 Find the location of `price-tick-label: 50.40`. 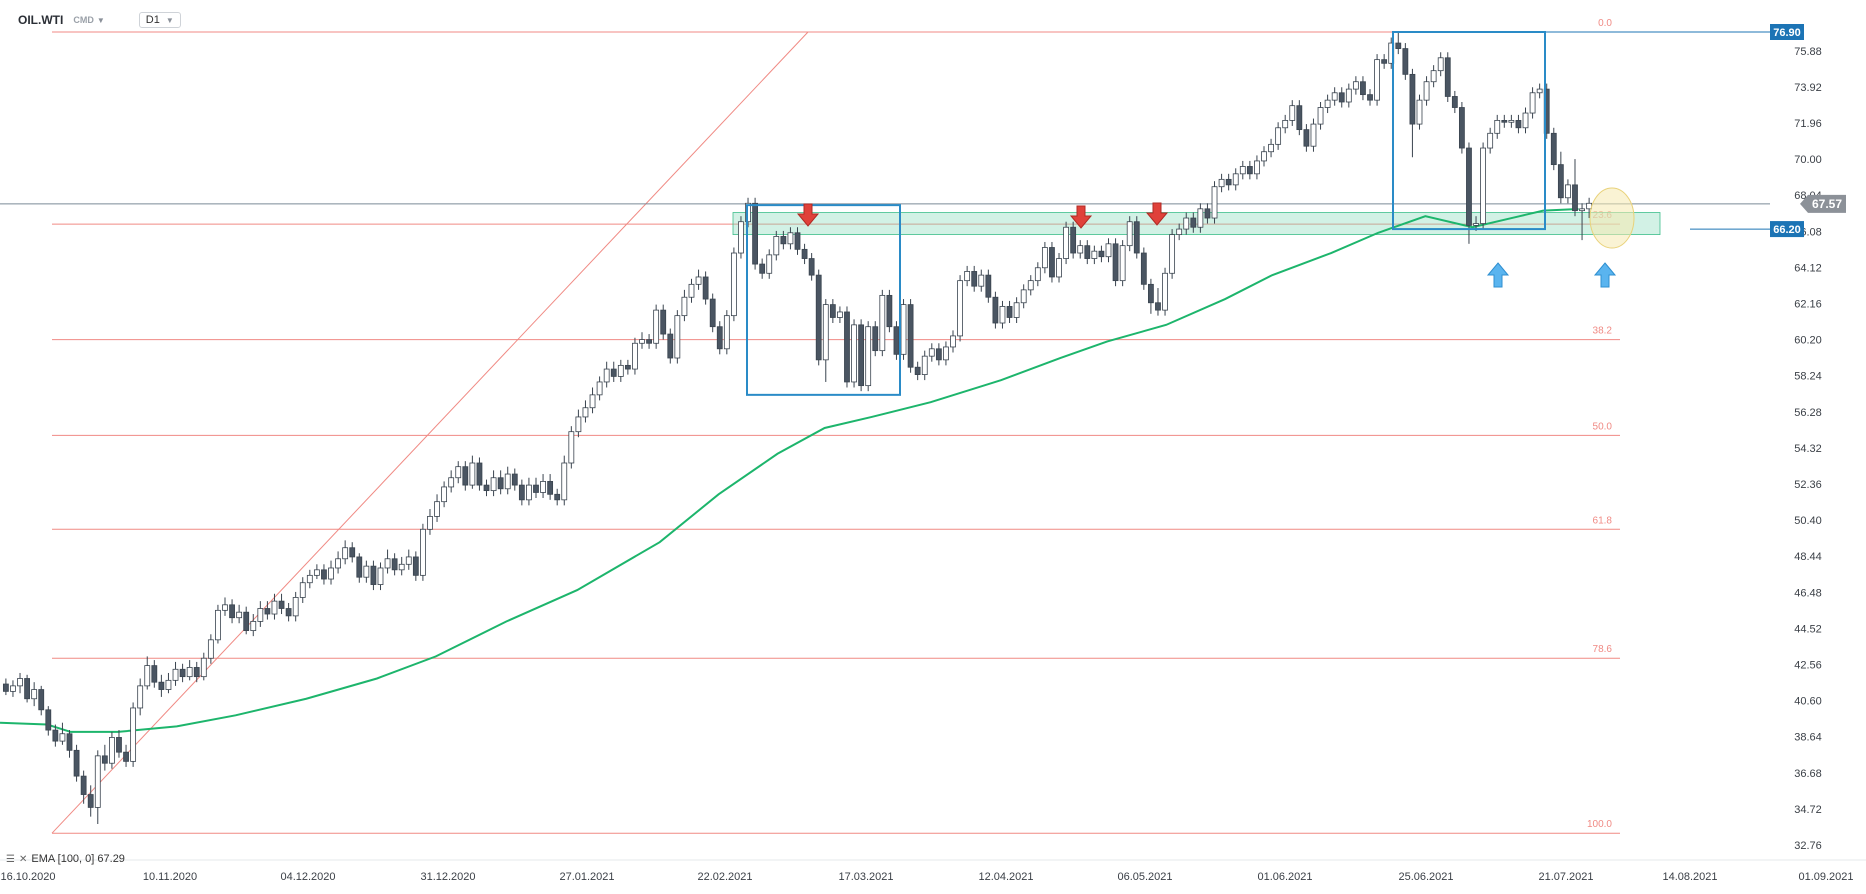

price-tick-label: 50.40 is located at coordinates (1808, 521).